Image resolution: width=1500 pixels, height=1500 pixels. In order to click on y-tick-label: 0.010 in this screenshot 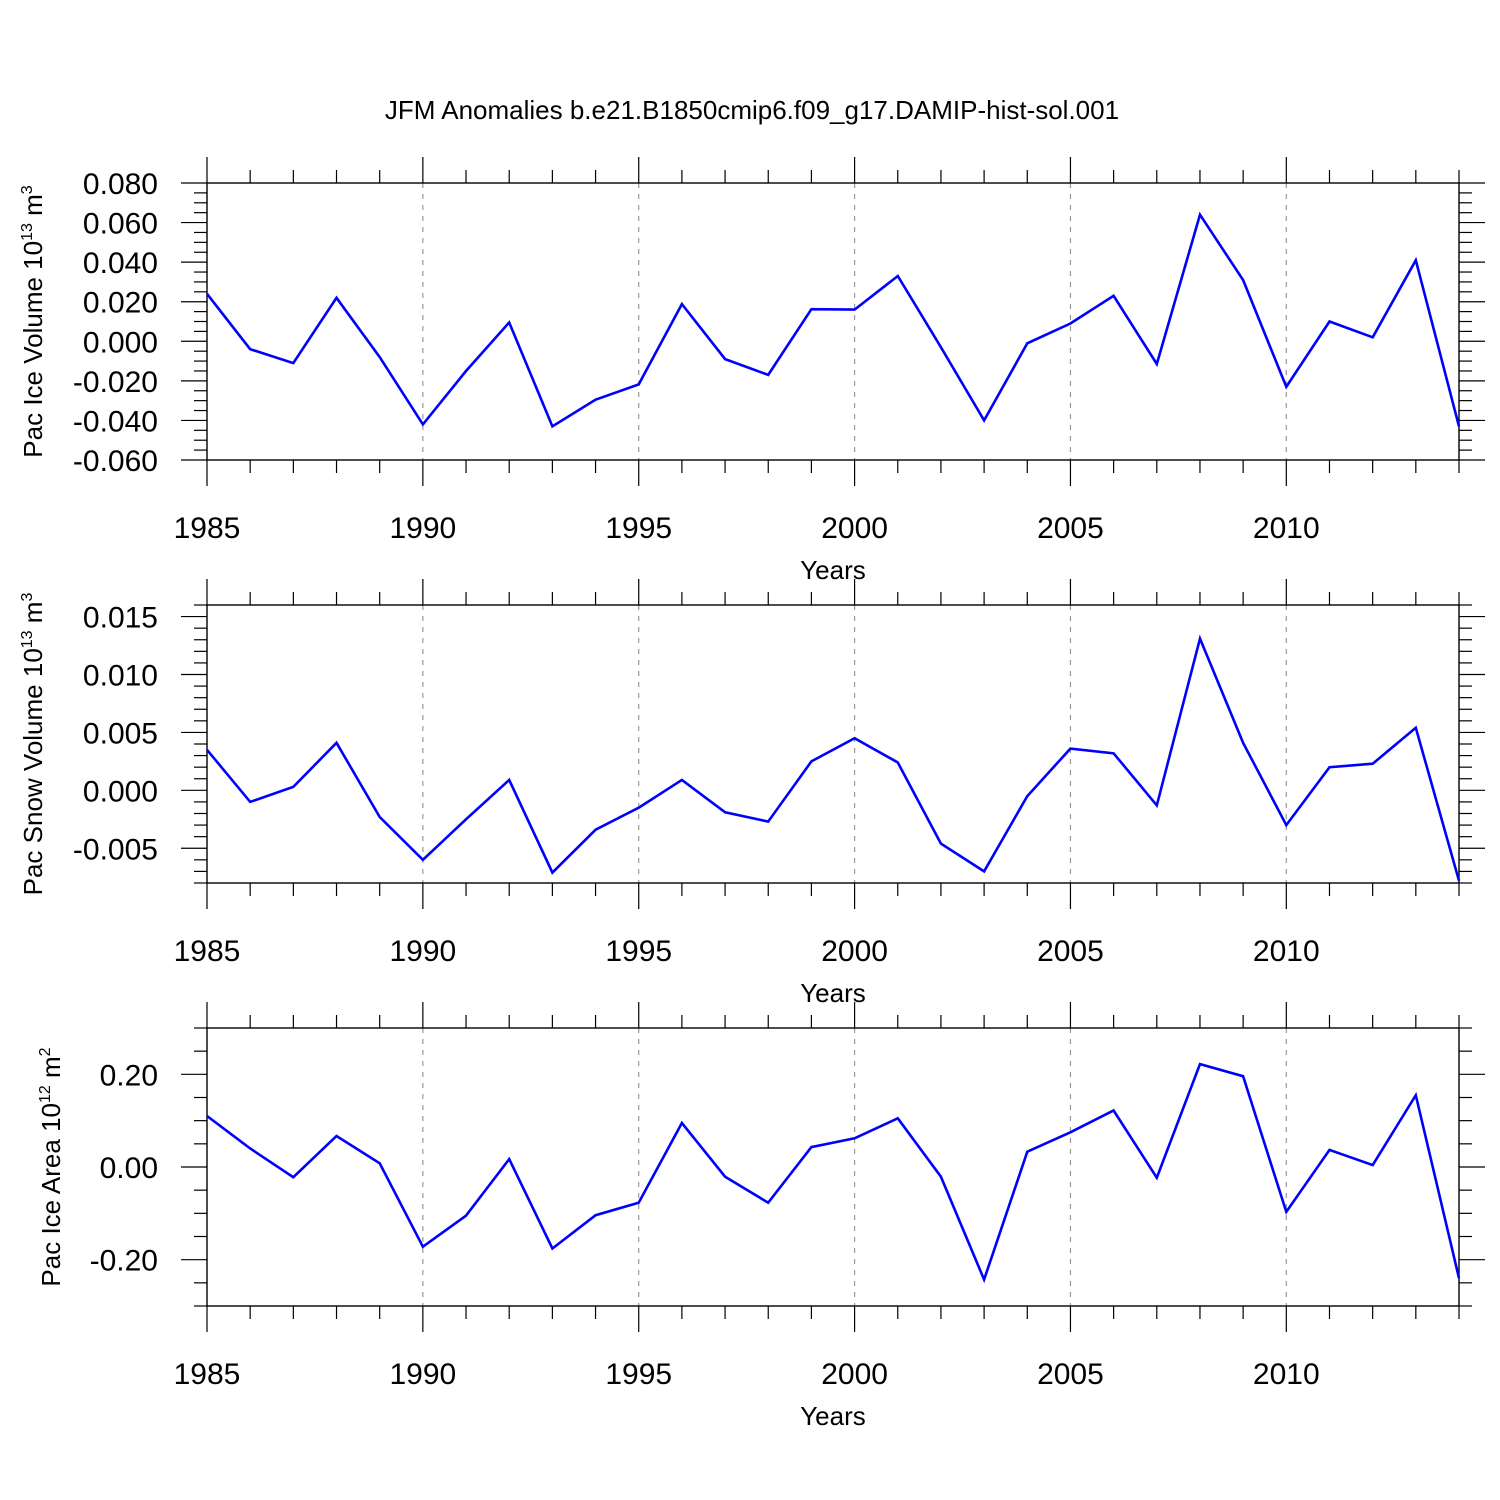, I will do `click(120, 676)`.